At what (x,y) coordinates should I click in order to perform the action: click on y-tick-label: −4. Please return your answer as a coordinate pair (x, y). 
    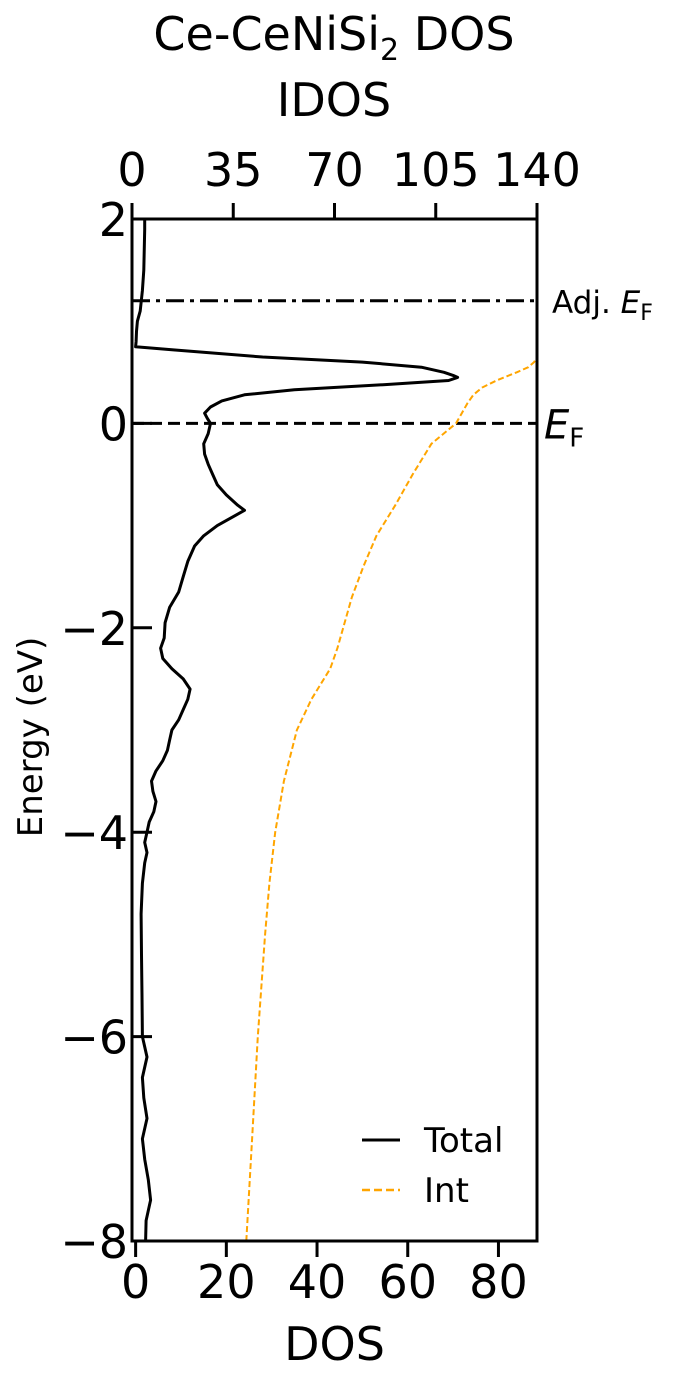
    Looking at the image, I should click on (94, 833).